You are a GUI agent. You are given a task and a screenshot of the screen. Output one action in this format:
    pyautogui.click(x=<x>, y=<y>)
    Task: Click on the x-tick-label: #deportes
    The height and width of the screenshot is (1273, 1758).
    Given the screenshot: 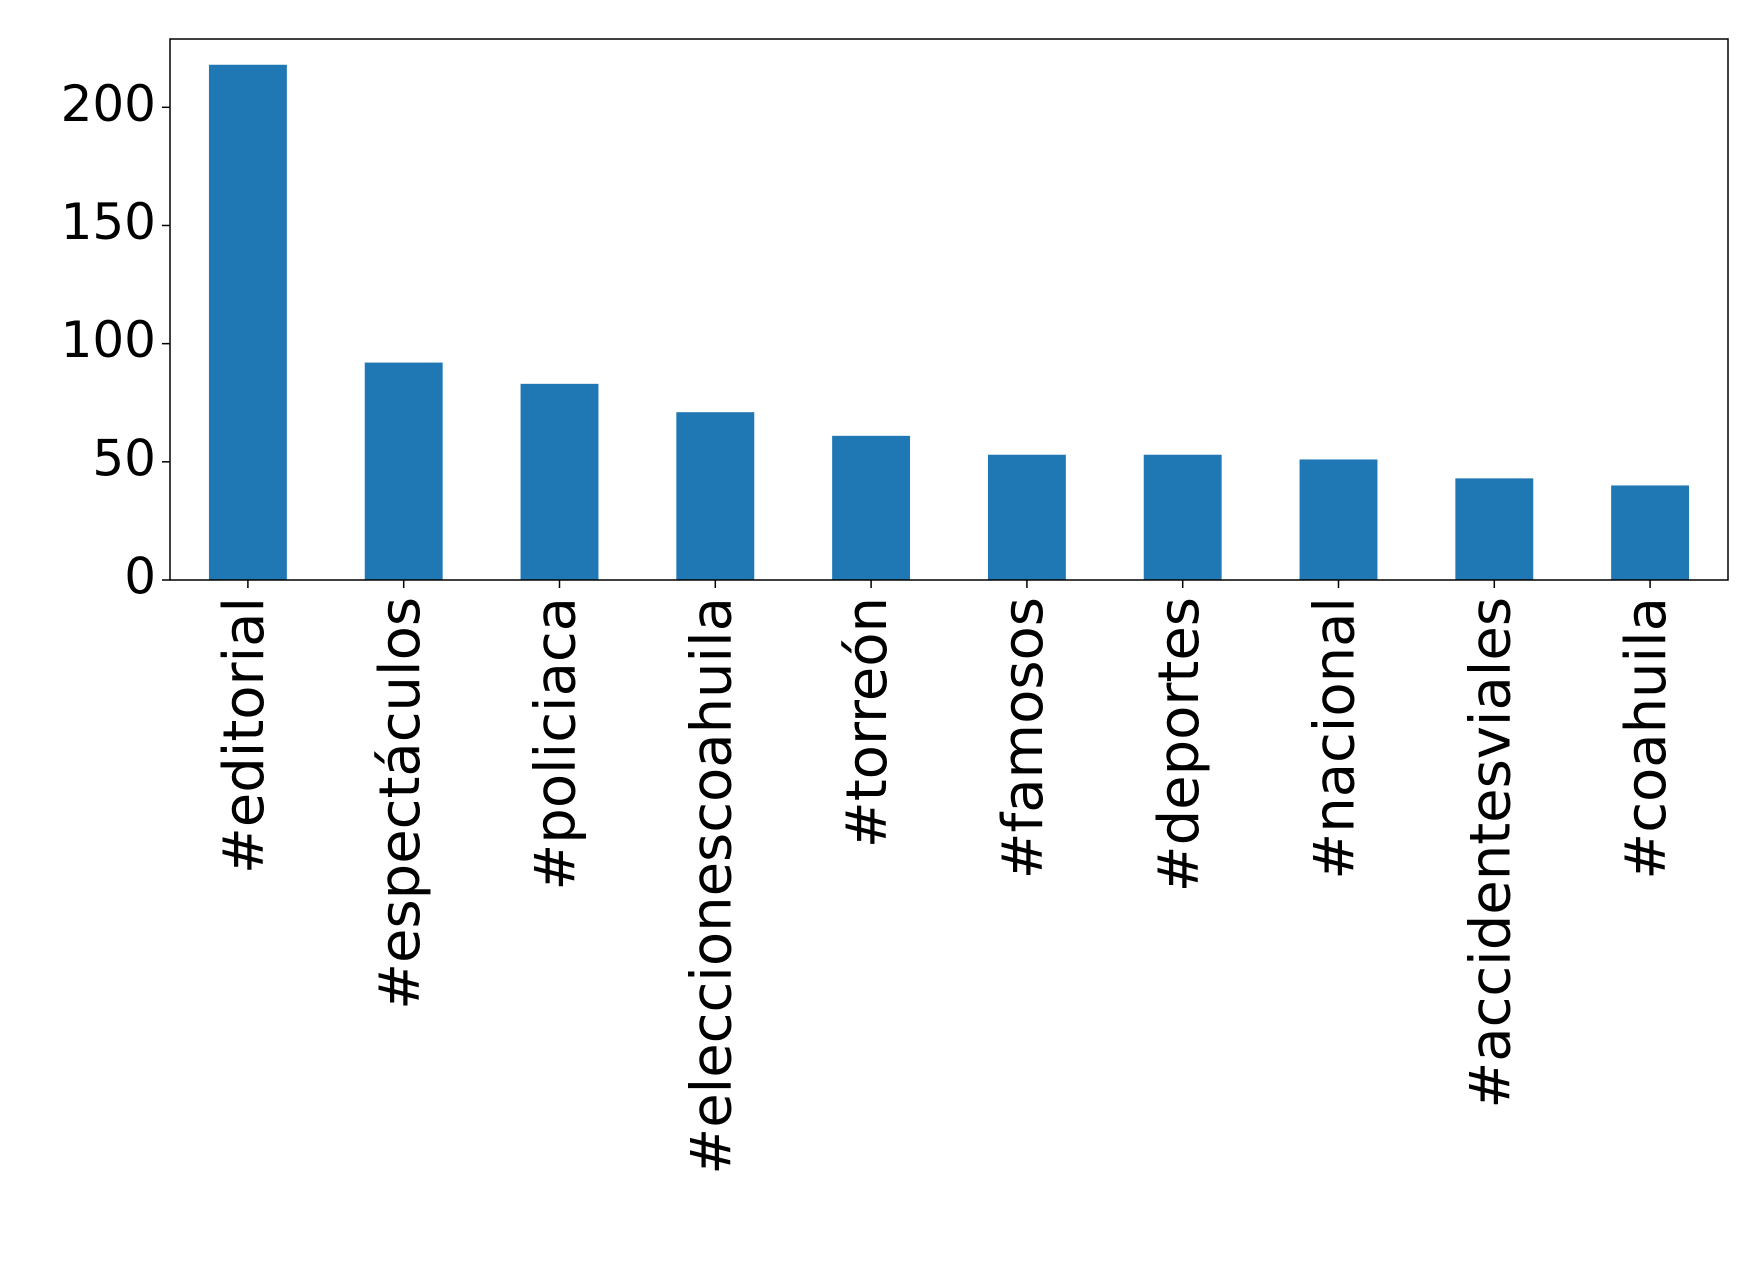 What is the action you would take?
    pyautogui.click(x=1179, y=744)
    